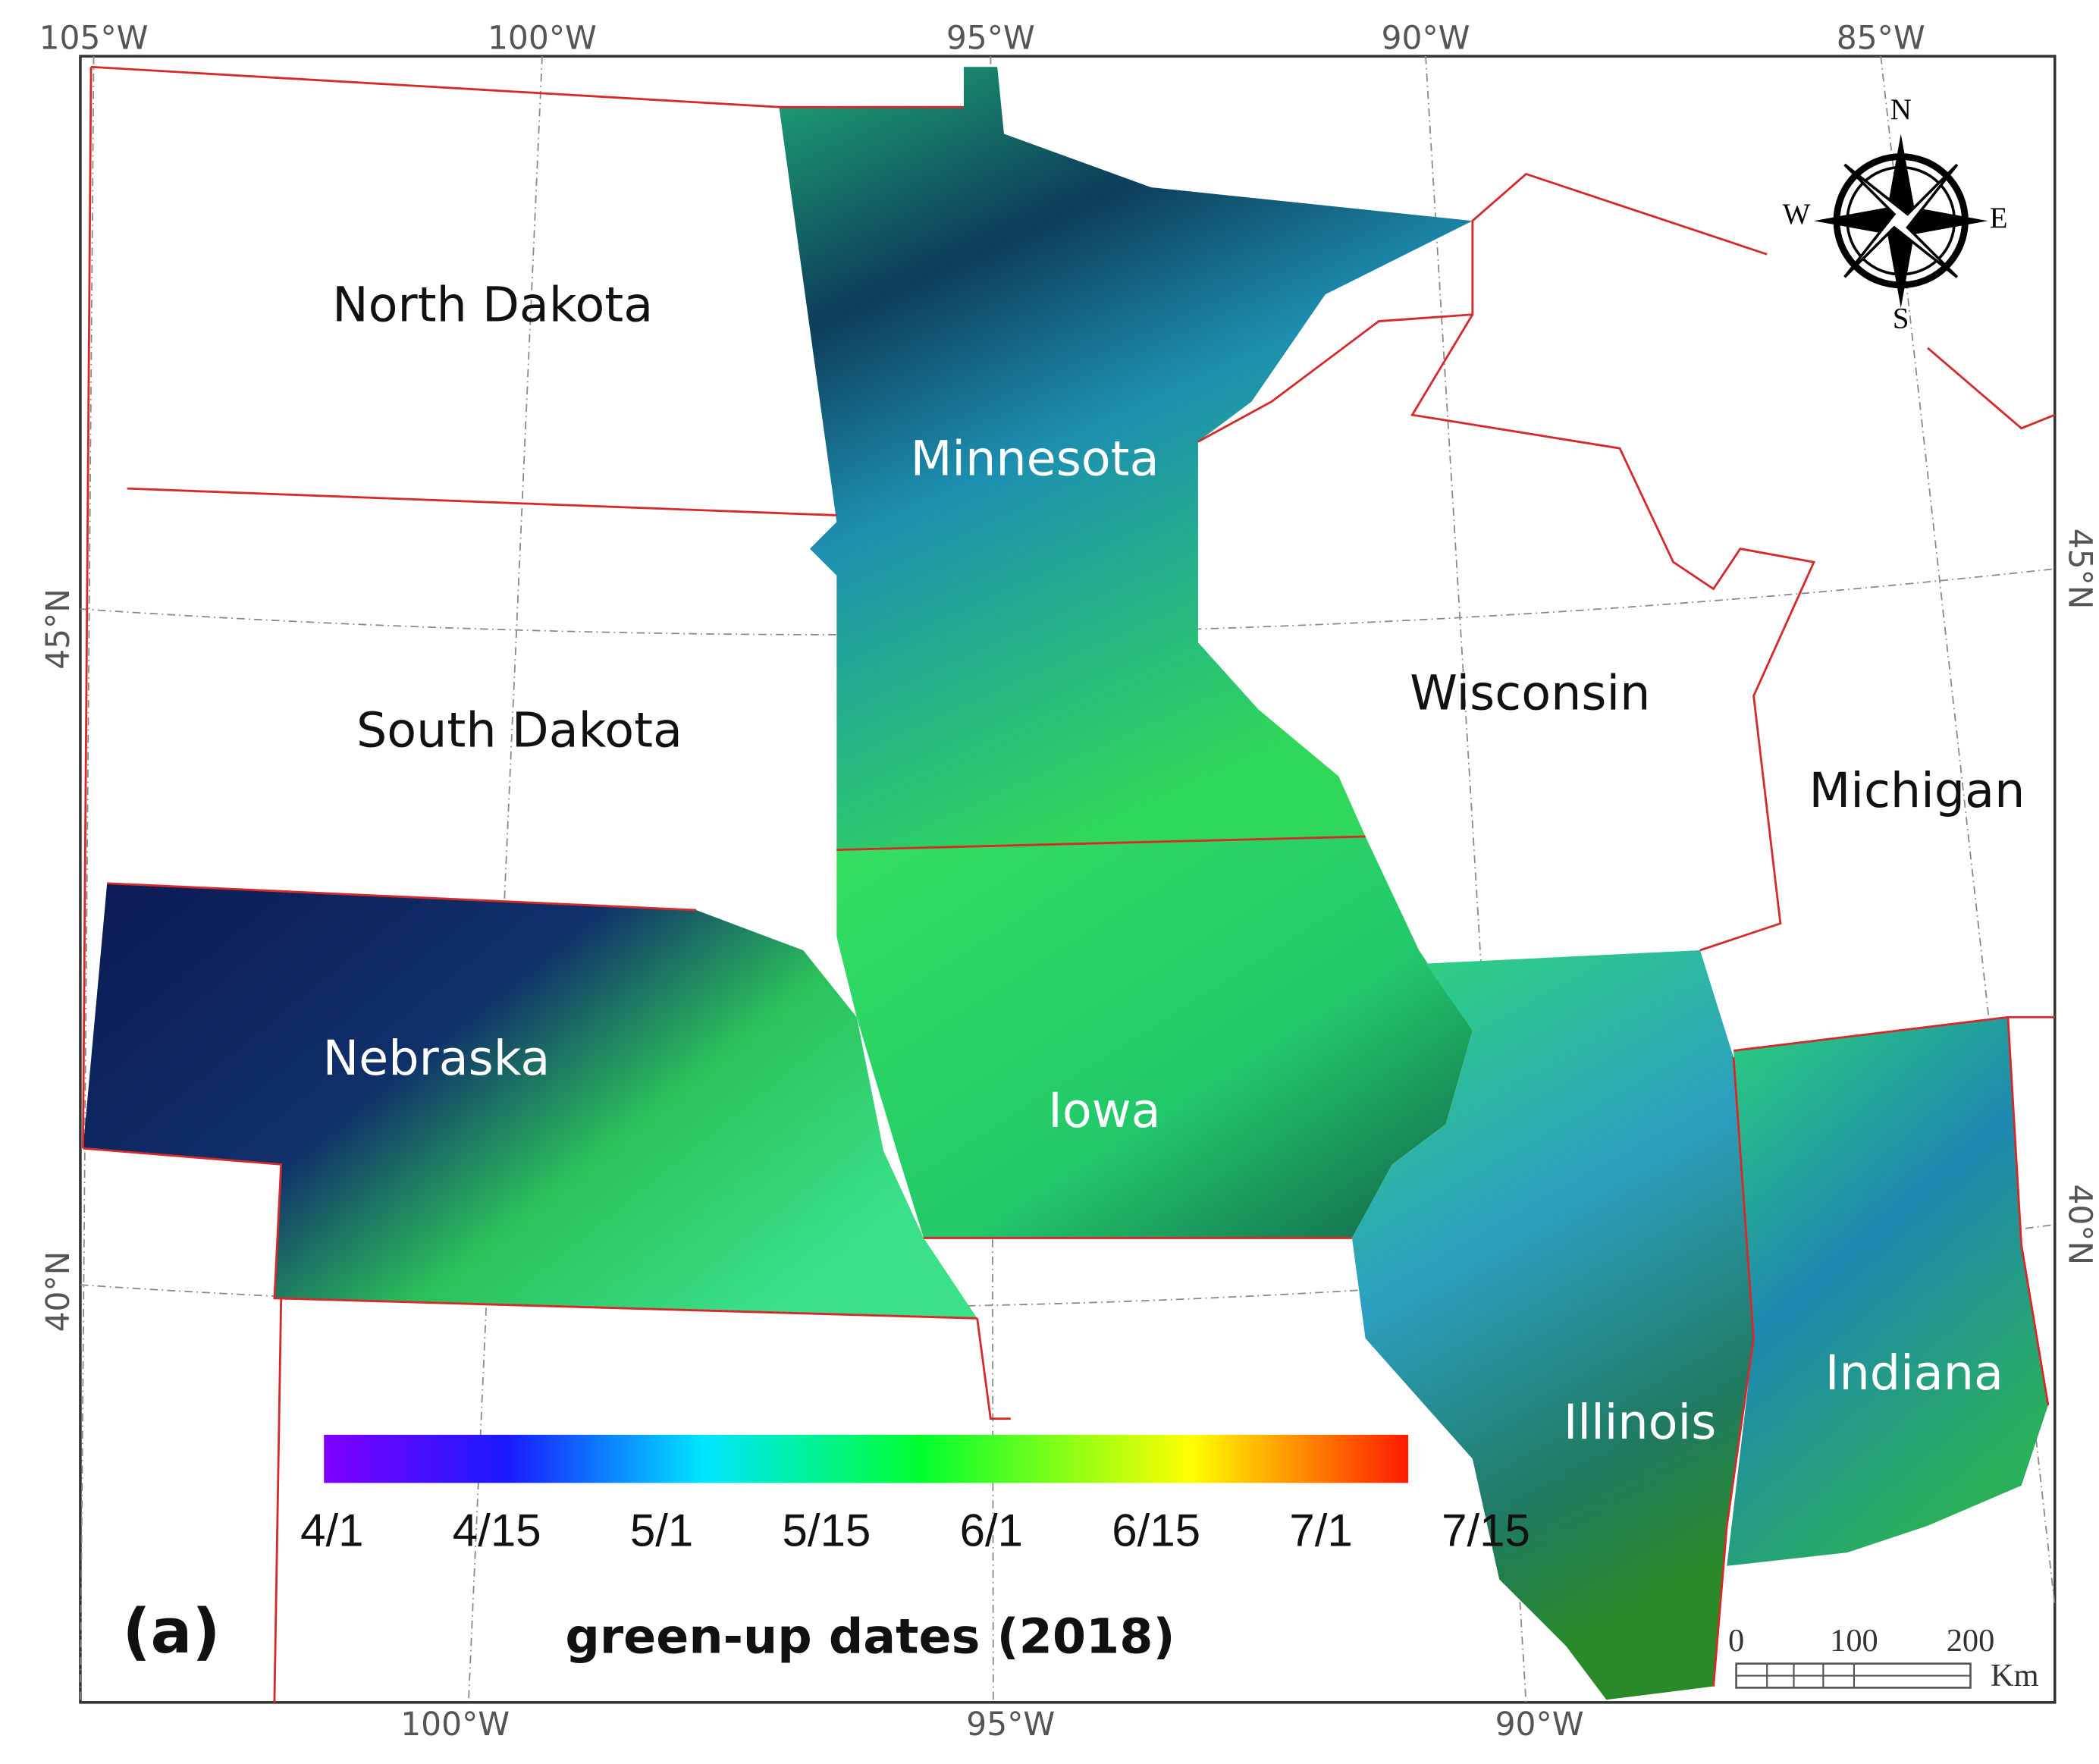  What do you see at coordinates (171, 1632) in the screenshot?
I see `panel-label: (a)` at bounding box center [171, 1632].